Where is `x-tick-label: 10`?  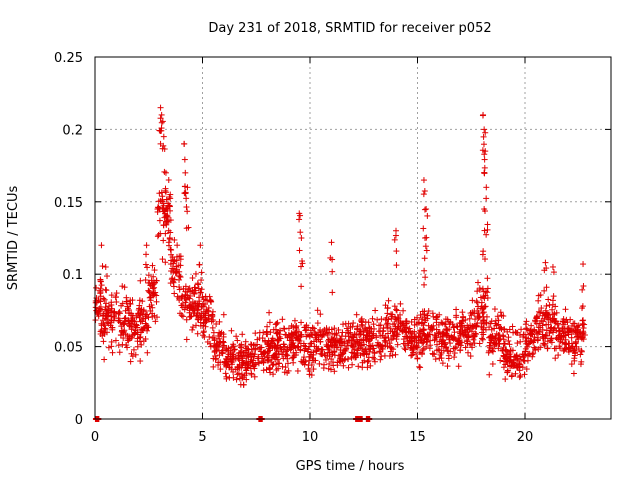
x-tick-label: 10 is located at coordinates (310, 437).